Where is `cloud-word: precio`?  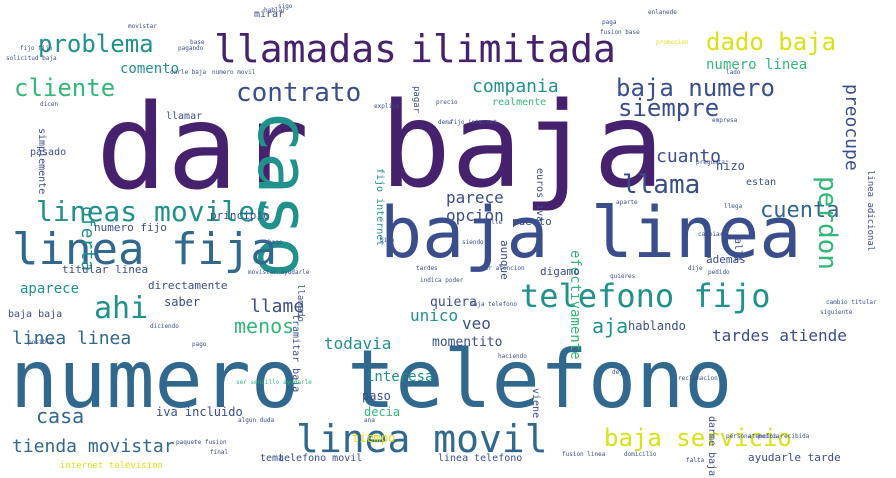 cloud-word: precio is located at coordinates (447, 102).